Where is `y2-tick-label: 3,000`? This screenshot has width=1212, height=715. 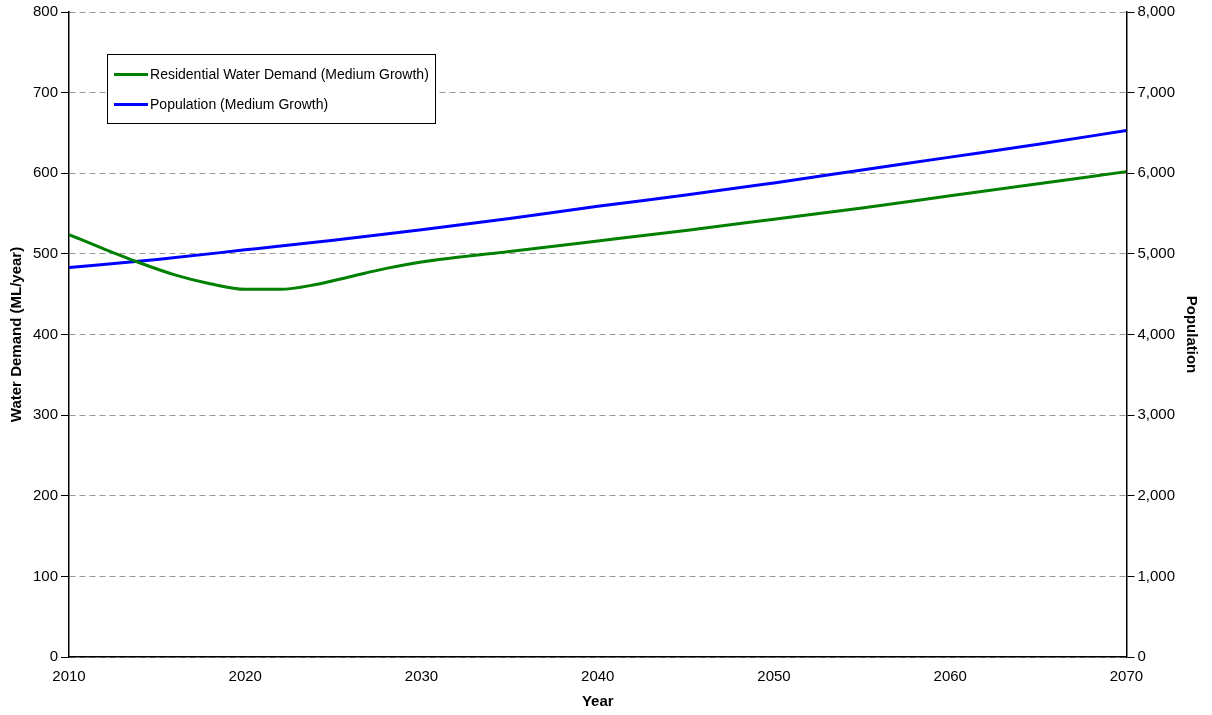 y2-tick-label: 3,000 is located at coordinates (1156, 414).